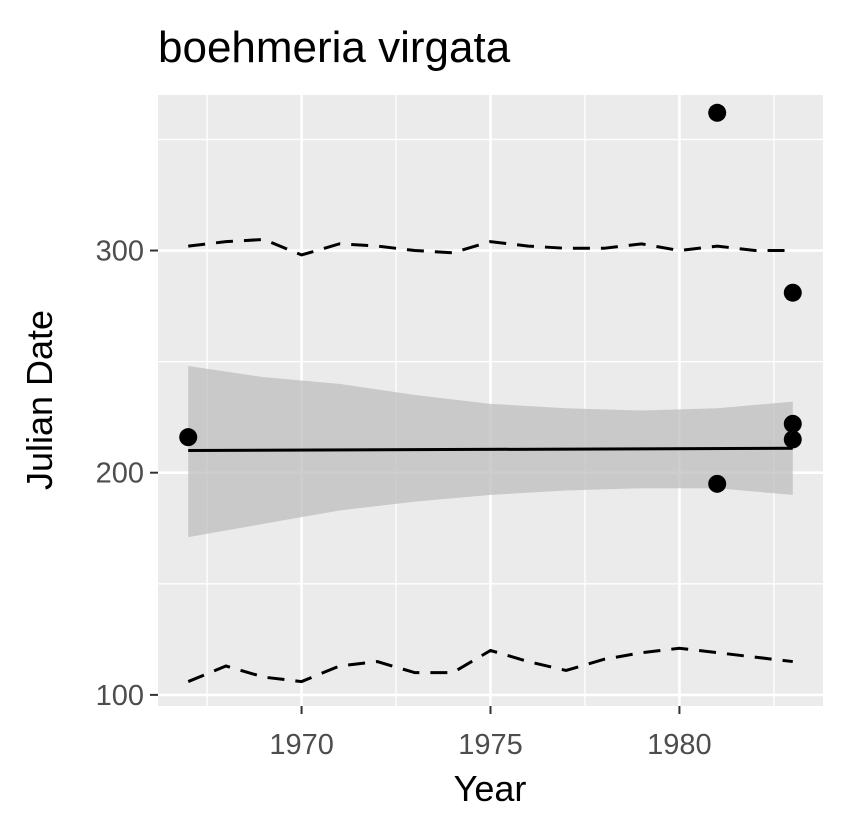 The width and height of the screenshot is (846, 835). Describe the element at coordinates (120, 252) in the screenshot. I see `y-tick-label: 300` at that location.